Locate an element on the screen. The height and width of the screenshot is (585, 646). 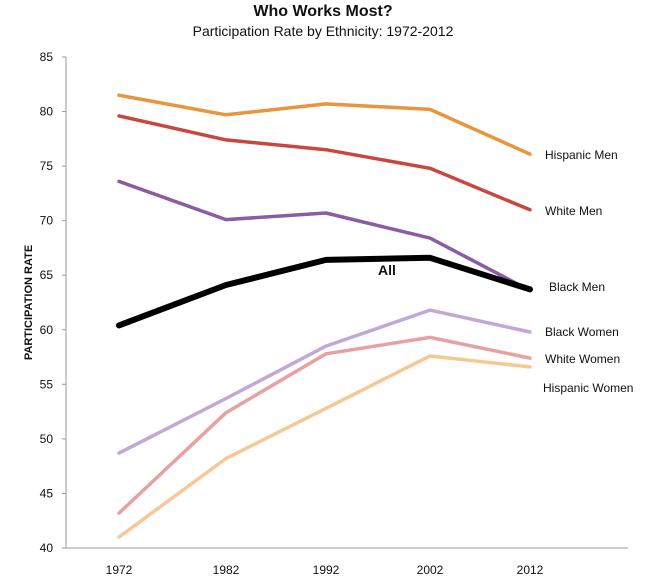
series-label-white-women: White Women is located at coordinates (582, 359).